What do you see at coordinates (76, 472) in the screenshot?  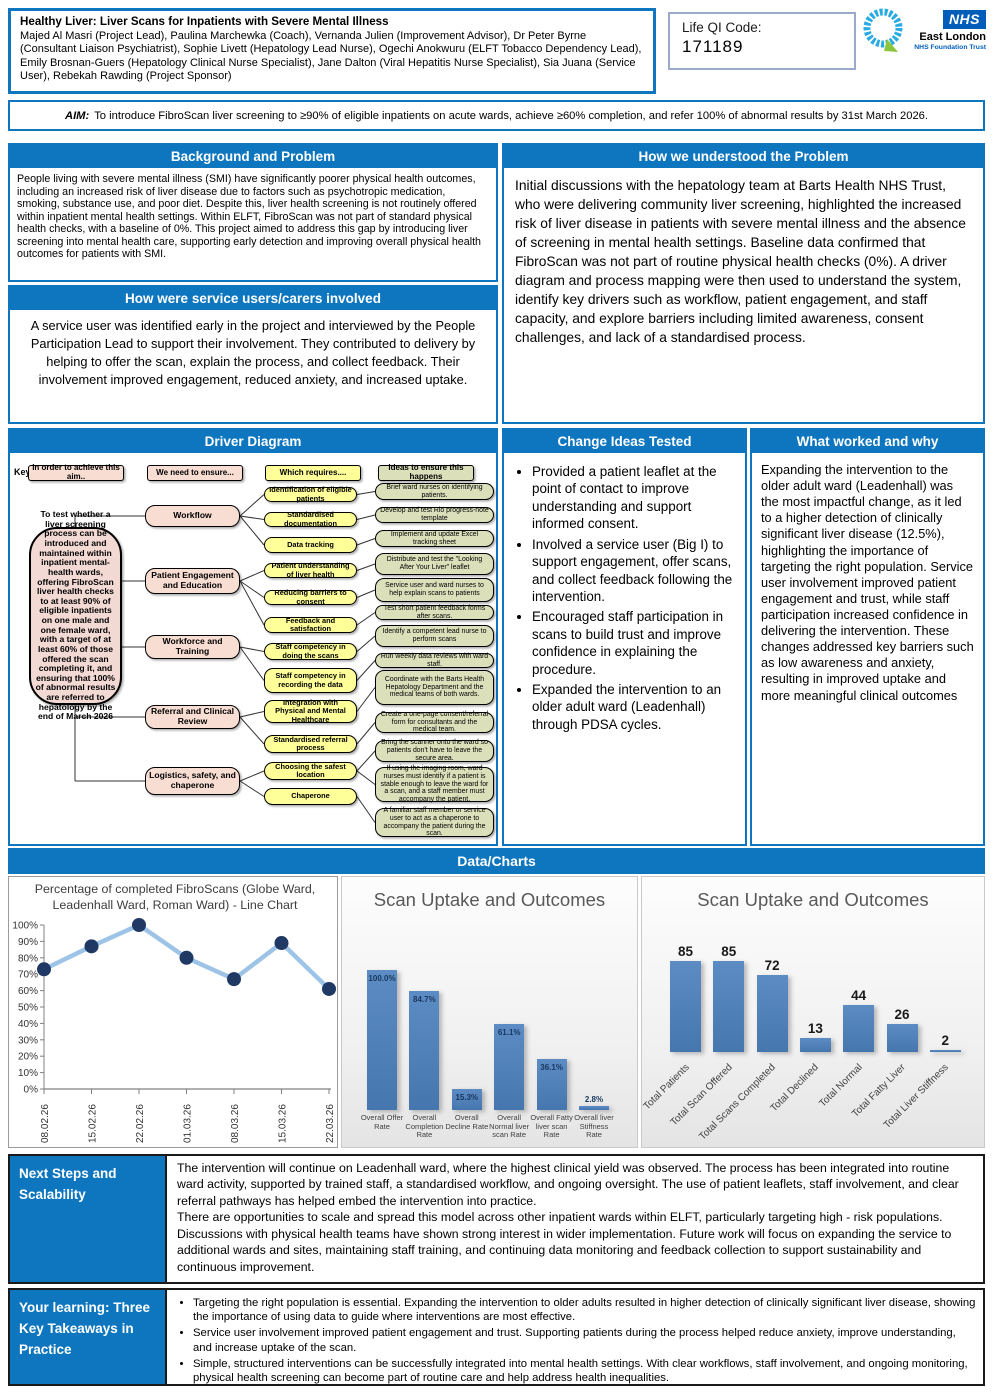 I see `driver-key-box: In order to achieve this aim..` at bounding box center [76, 472].